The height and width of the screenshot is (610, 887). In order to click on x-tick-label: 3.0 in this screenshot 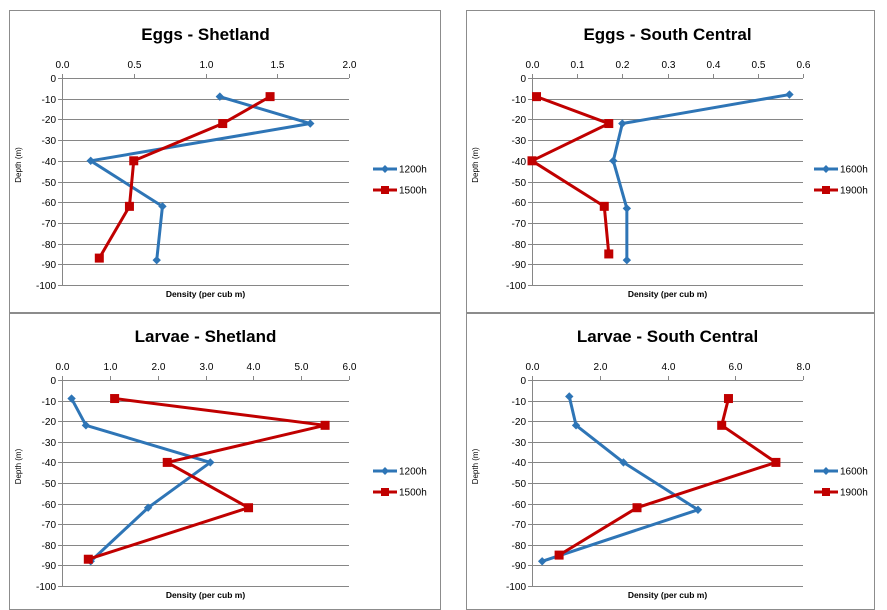, I will do `click(207, 367)`.